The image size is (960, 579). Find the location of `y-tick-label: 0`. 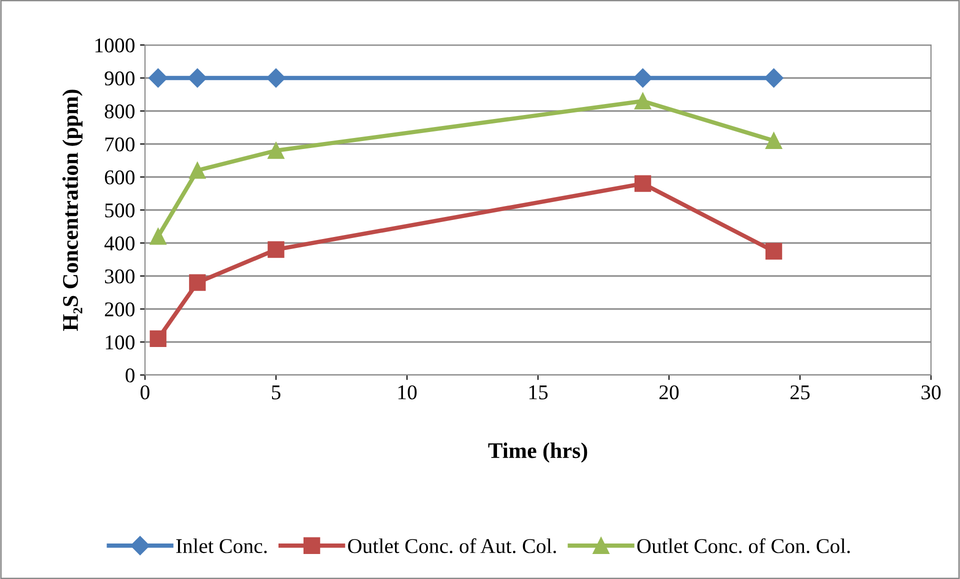

y-tick-label: 0 is located at coordinates (130, 375).